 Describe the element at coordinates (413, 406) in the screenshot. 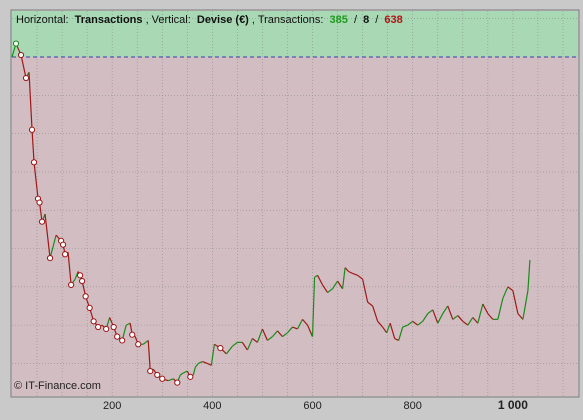

I see `x-tick-label: 800` at that location.